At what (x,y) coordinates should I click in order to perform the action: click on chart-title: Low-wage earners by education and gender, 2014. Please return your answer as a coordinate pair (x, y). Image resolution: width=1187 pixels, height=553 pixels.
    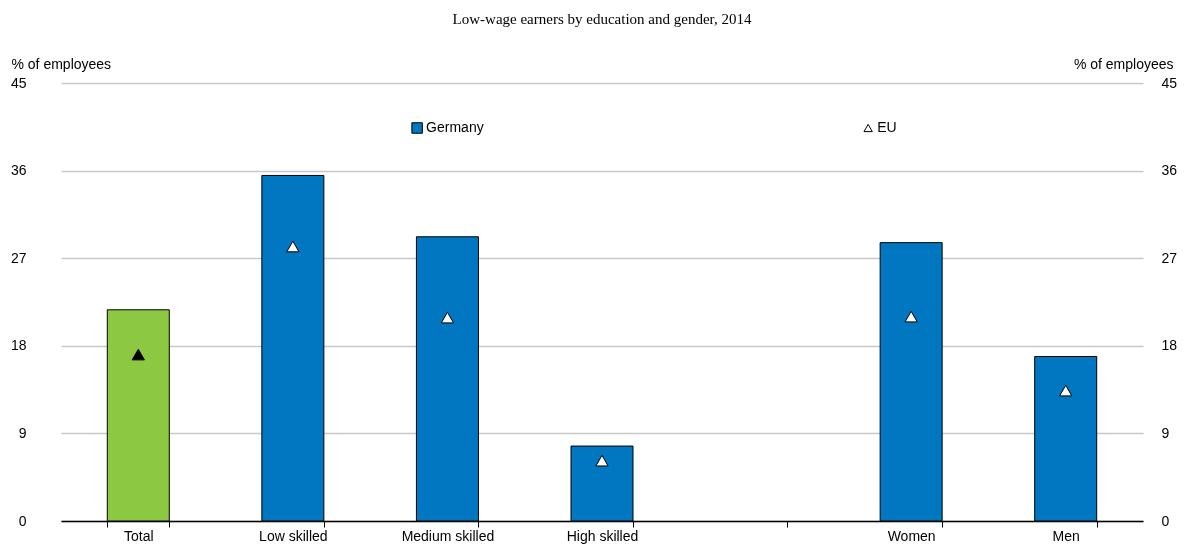
    Looking at the image, I should click on (602, 19).